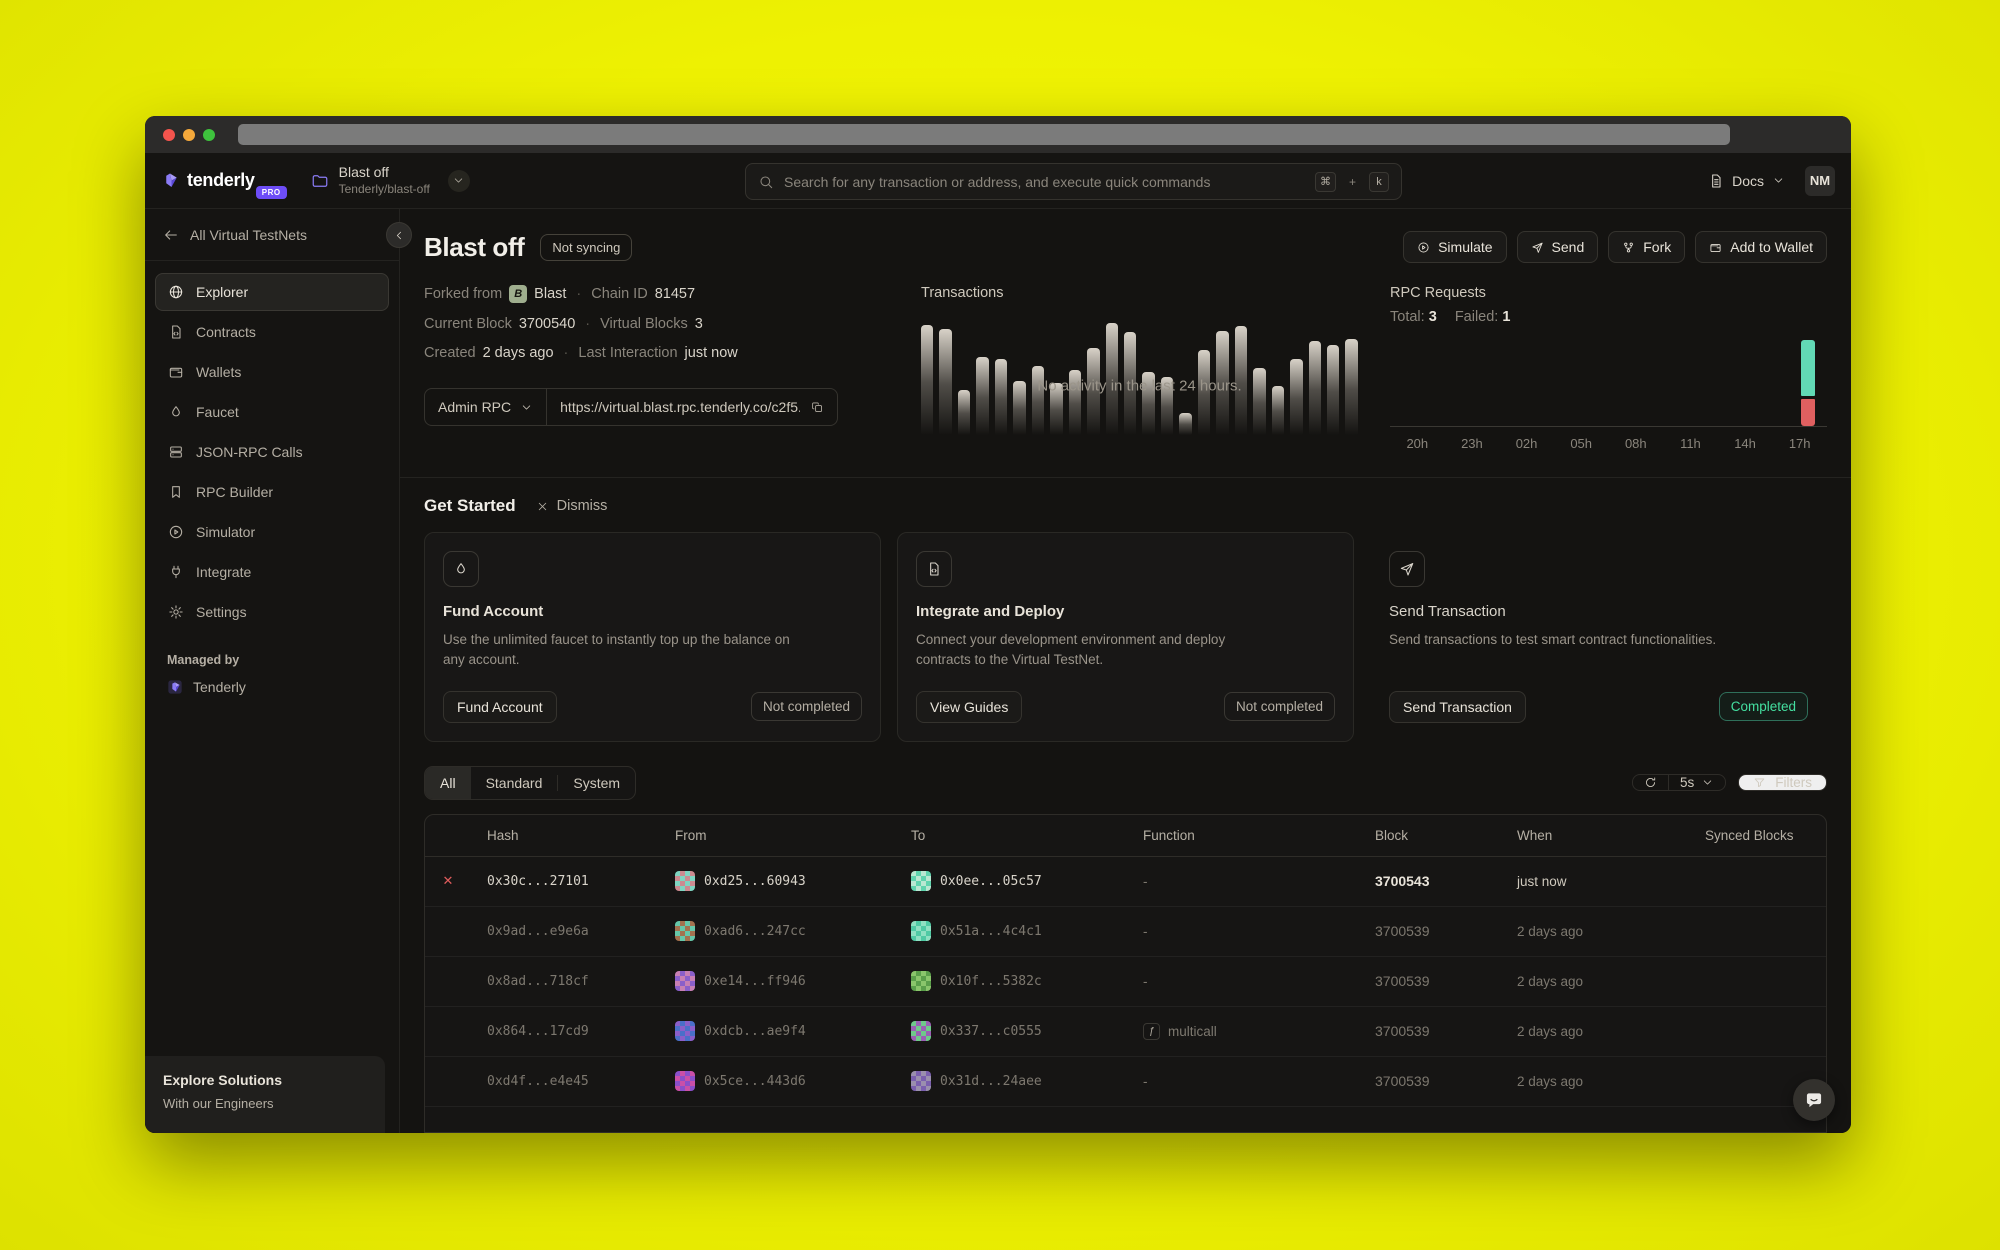 The height and width of the screenshot is (1250, 2000). What do you see at coordinates (755, 1031) in the screenshot?
I see `from-address: 0xdcb...ae9f4` at bounding box center [755, 1031].